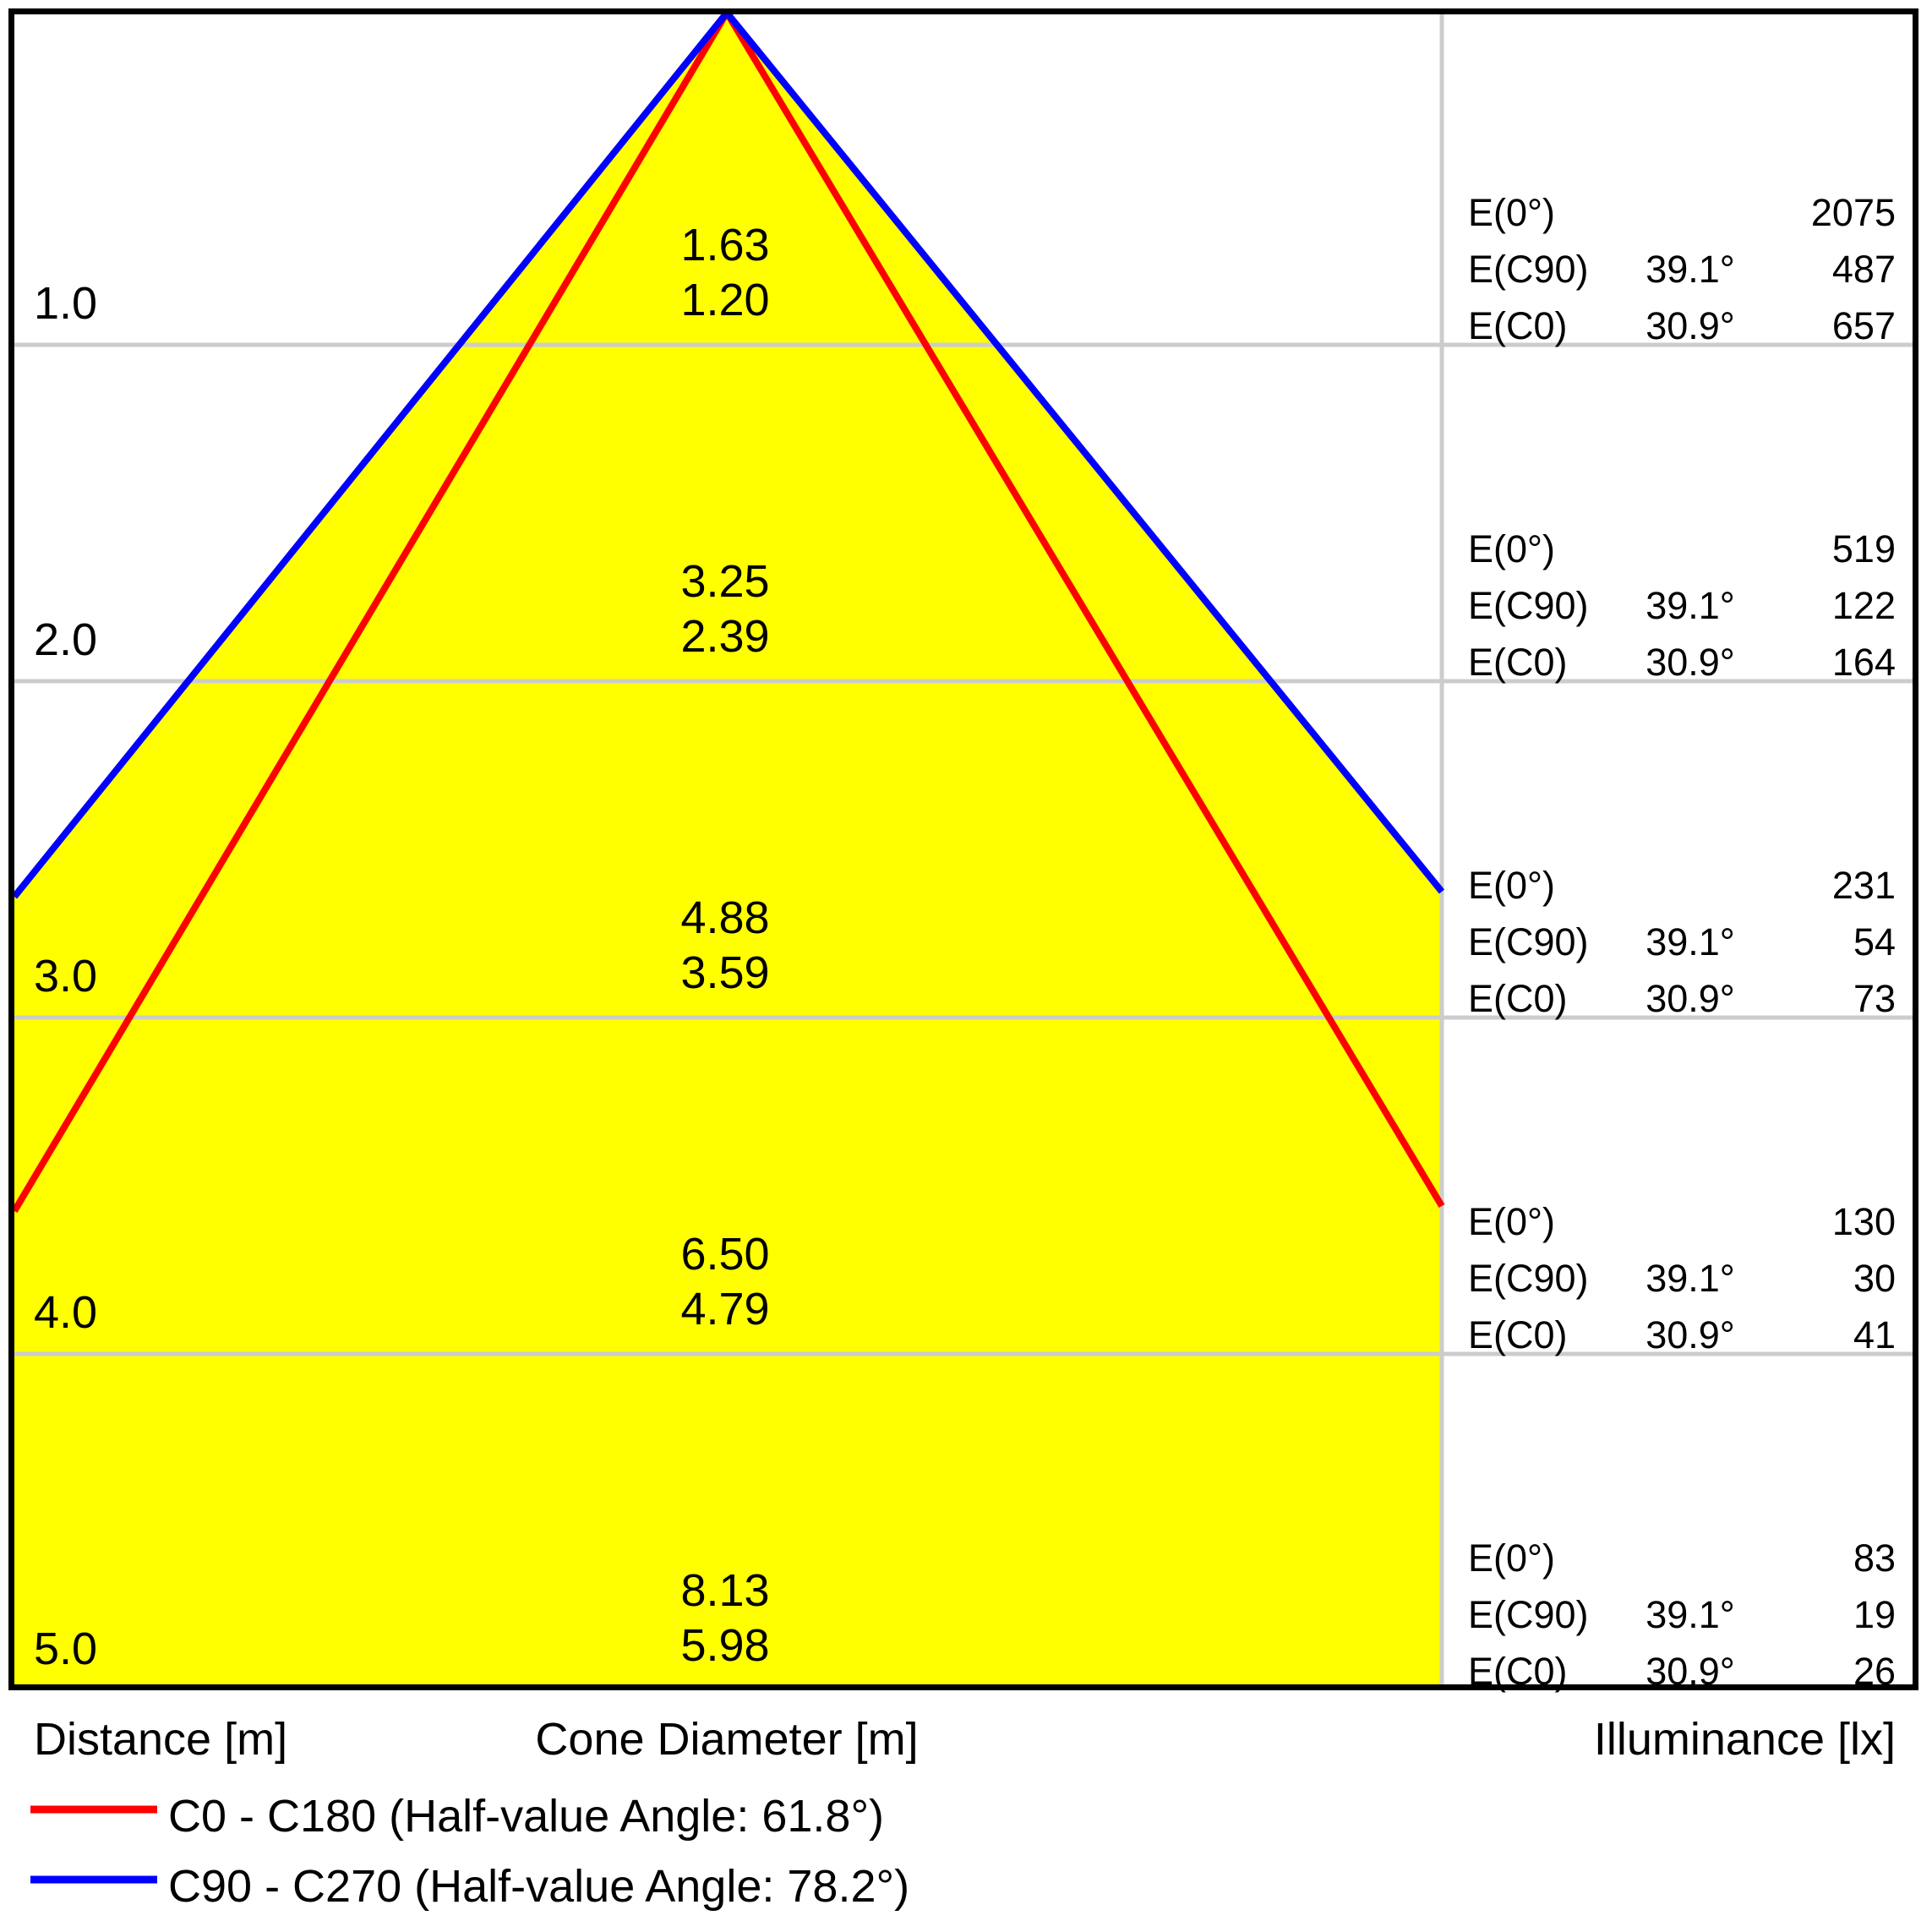  Describe the element at coordinates (1874, 1671) in the screenshot. I see `ec0-value-5m: 26` at that location.